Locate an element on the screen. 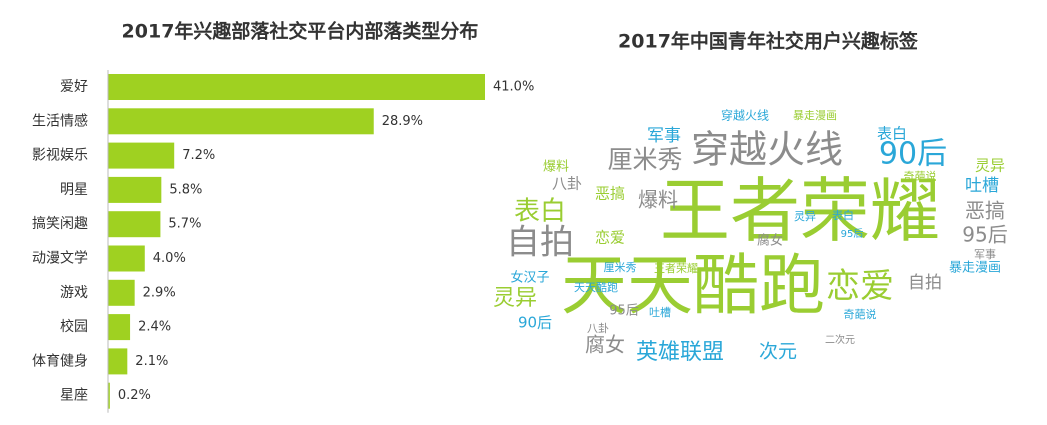  value-label: 28.9% is located at coordinates (402, 121).